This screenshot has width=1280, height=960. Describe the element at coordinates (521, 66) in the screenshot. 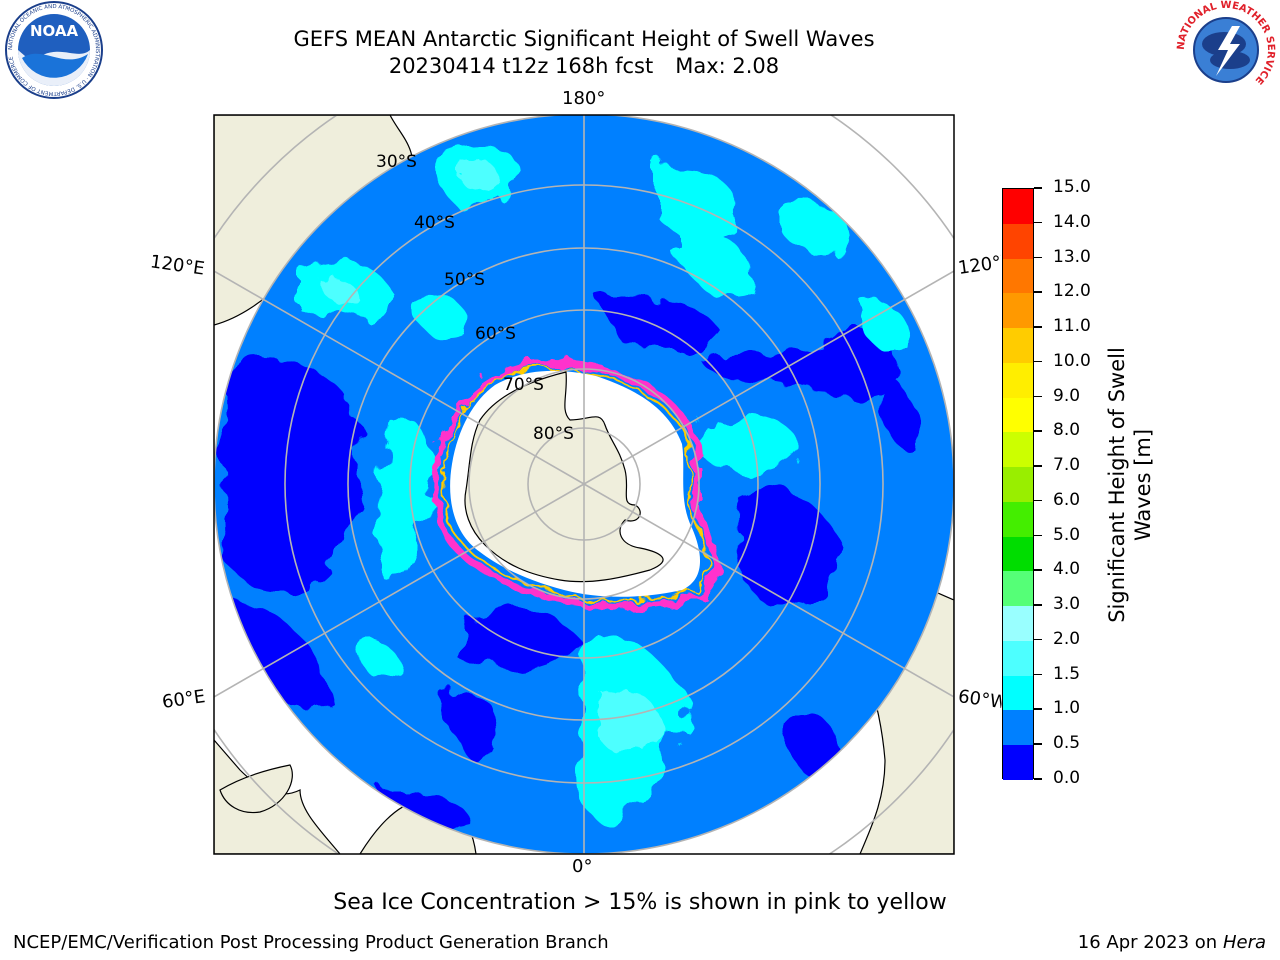

I see `run-label: 20230414 t12z 168h fcst` at that location.